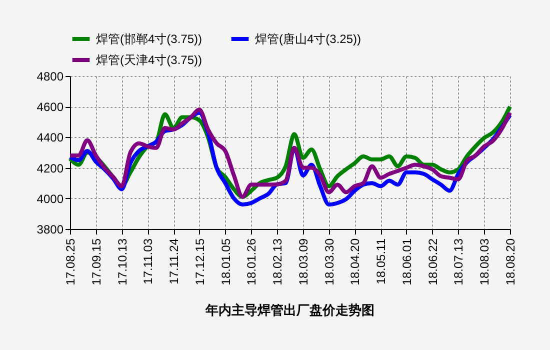  What do you see at coordinates (149, 39) in the screenshot?
I see `legend-label: 焊管(邯郸4寸(3.75))` at bounding box center [149, 39].